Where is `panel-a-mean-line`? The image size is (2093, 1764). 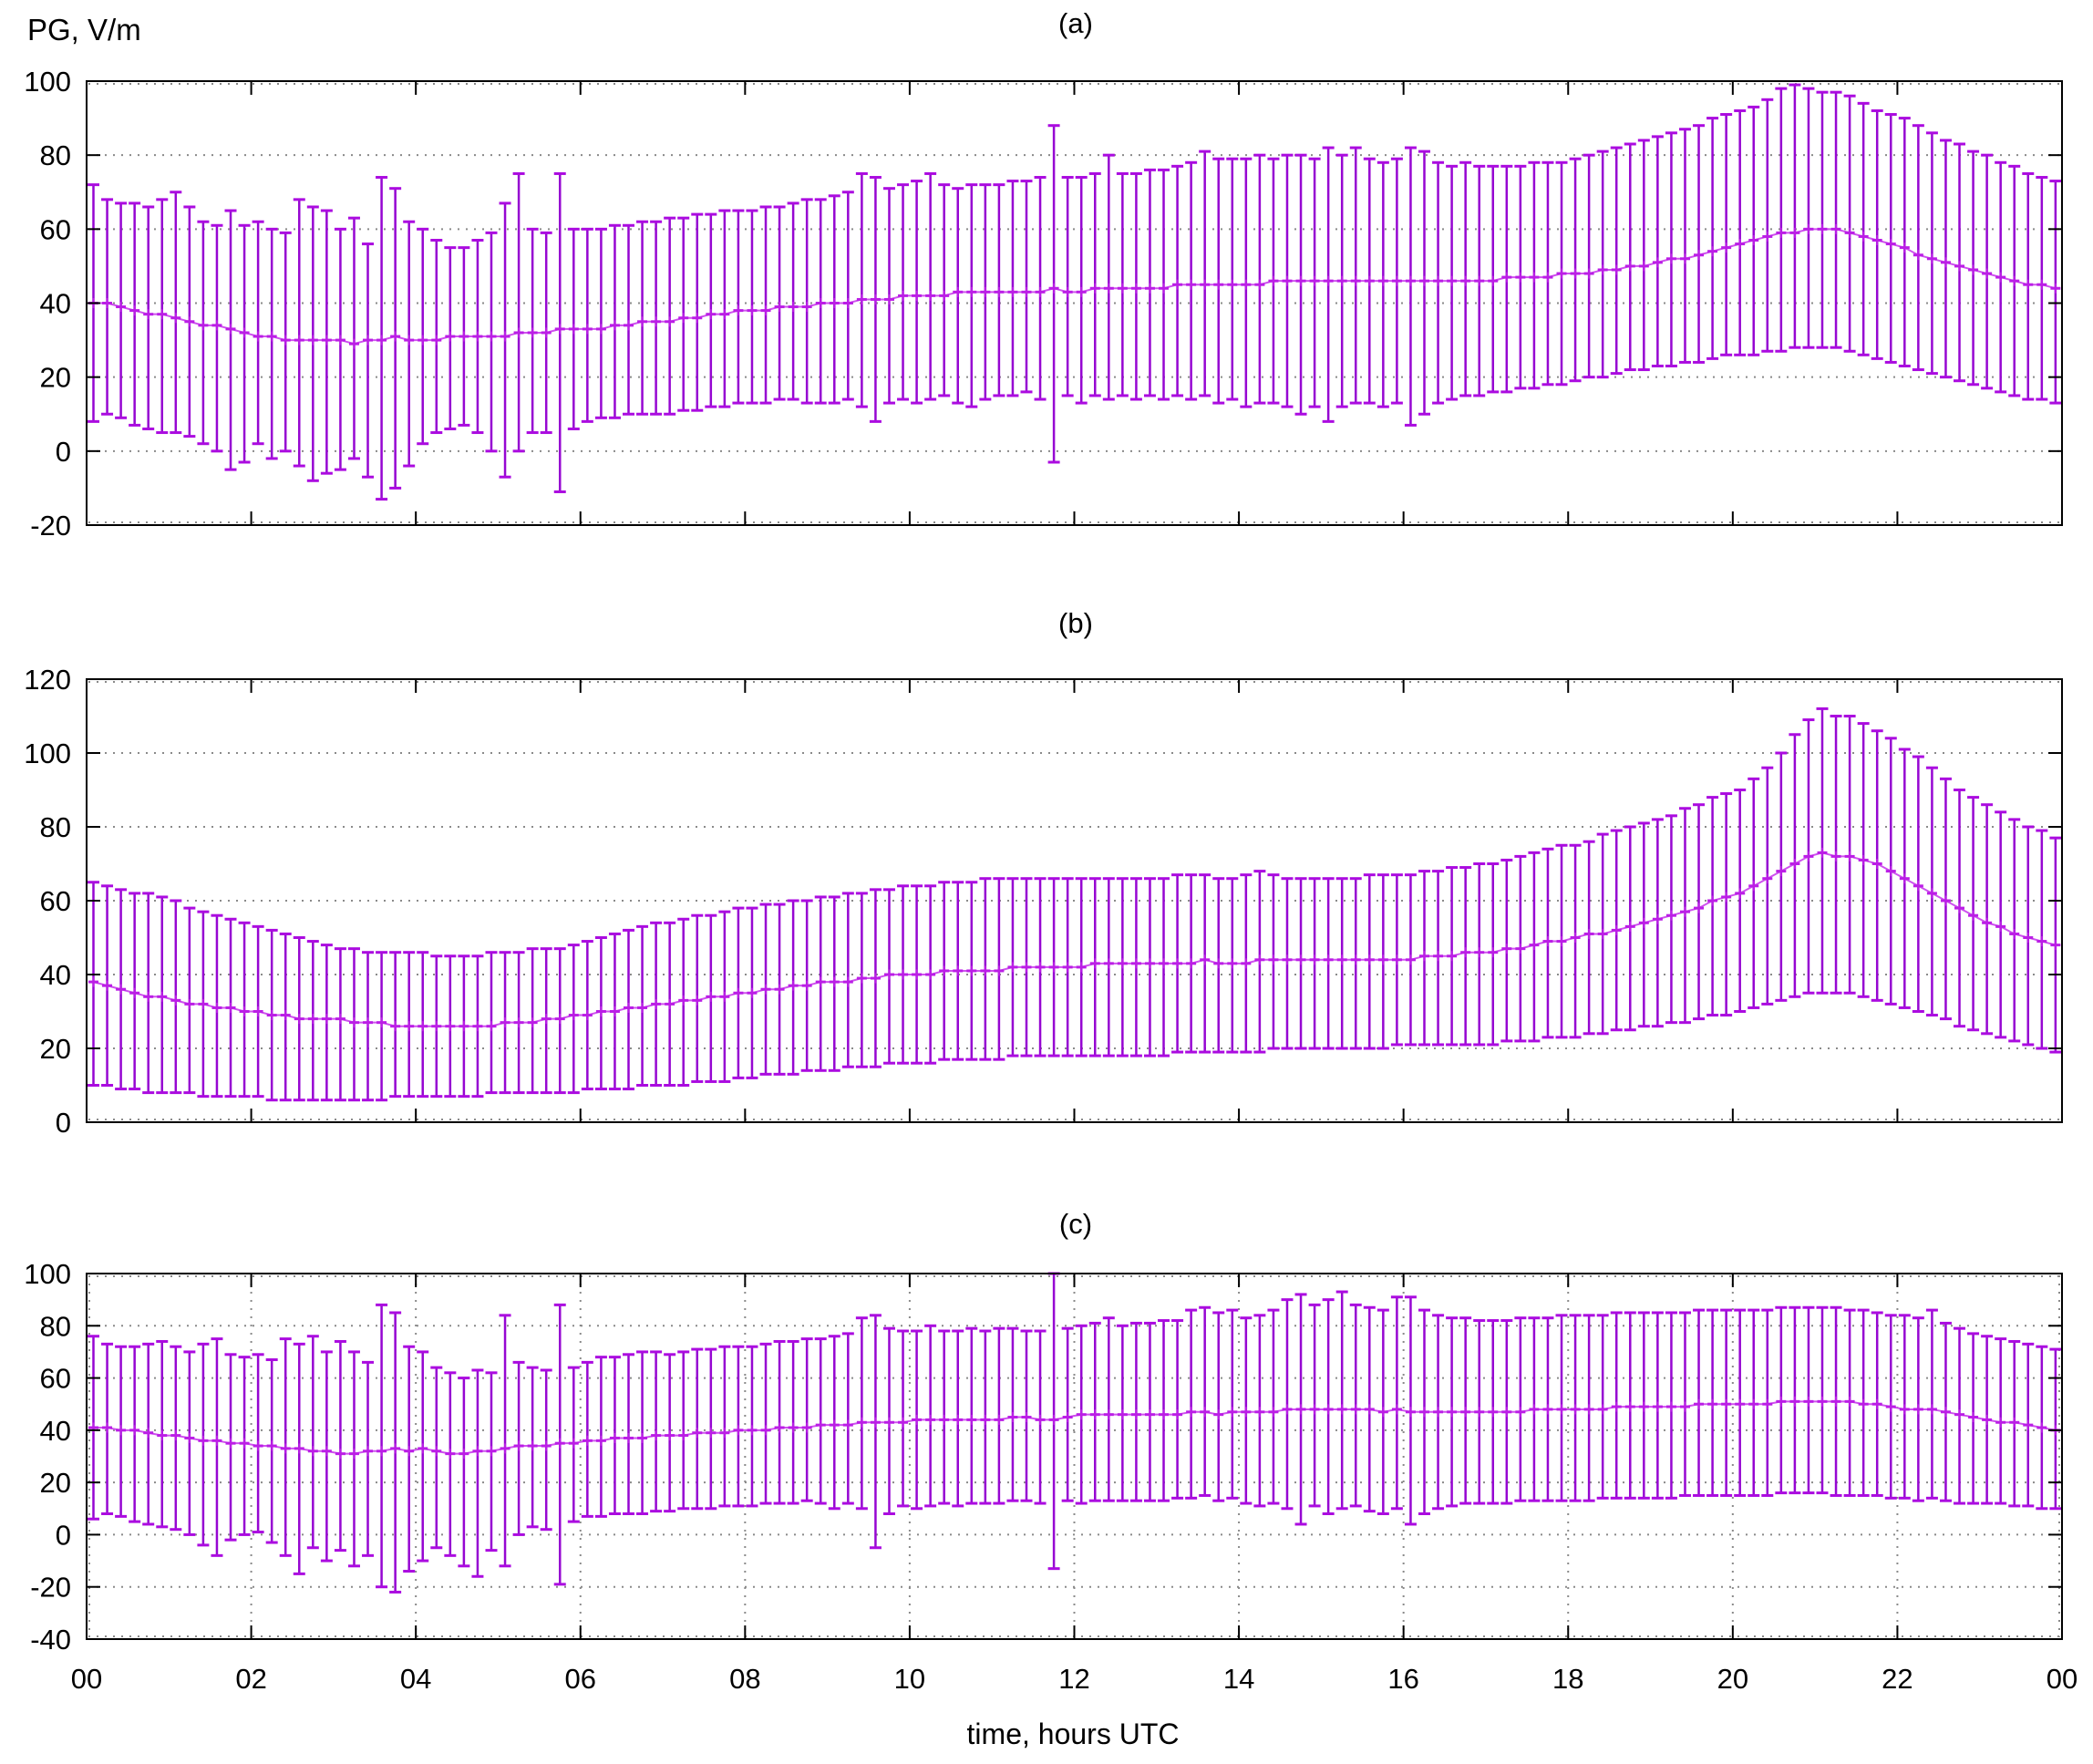 panel-a-mean-line is located at coordinates (1074, 286).